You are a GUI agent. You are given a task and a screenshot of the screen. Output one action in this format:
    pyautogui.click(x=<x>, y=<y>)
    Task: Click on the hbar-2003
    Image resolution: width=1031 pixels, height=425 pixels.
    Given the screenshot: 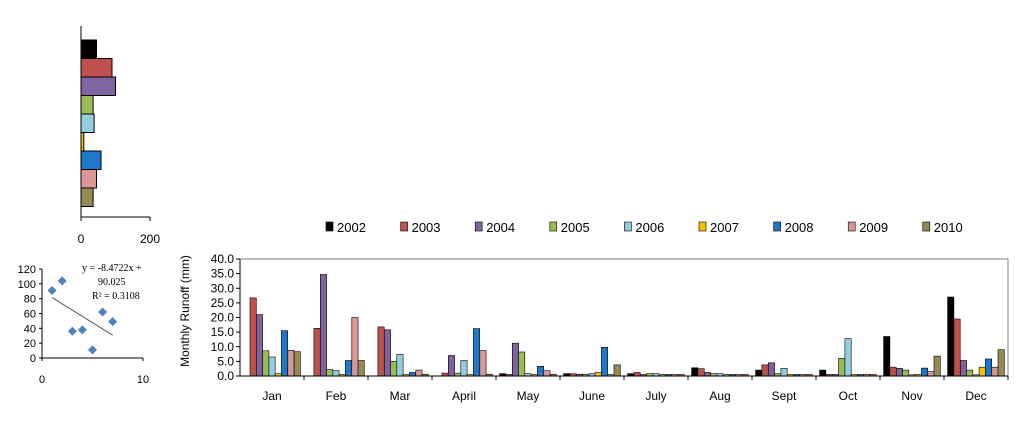 What is the action you would take?
    pyautogui.click(x=96, y=68)
    